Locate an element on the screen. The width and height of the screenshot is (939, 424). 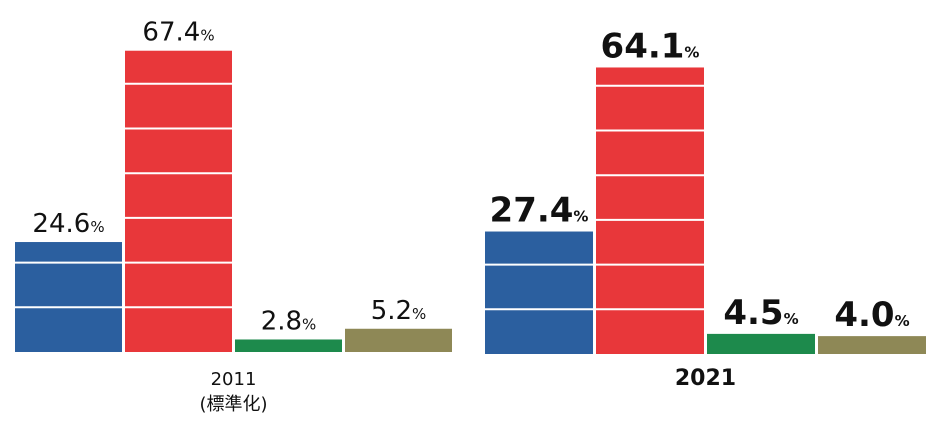
value-label: 2.8% is located at coordinates (289, 321).